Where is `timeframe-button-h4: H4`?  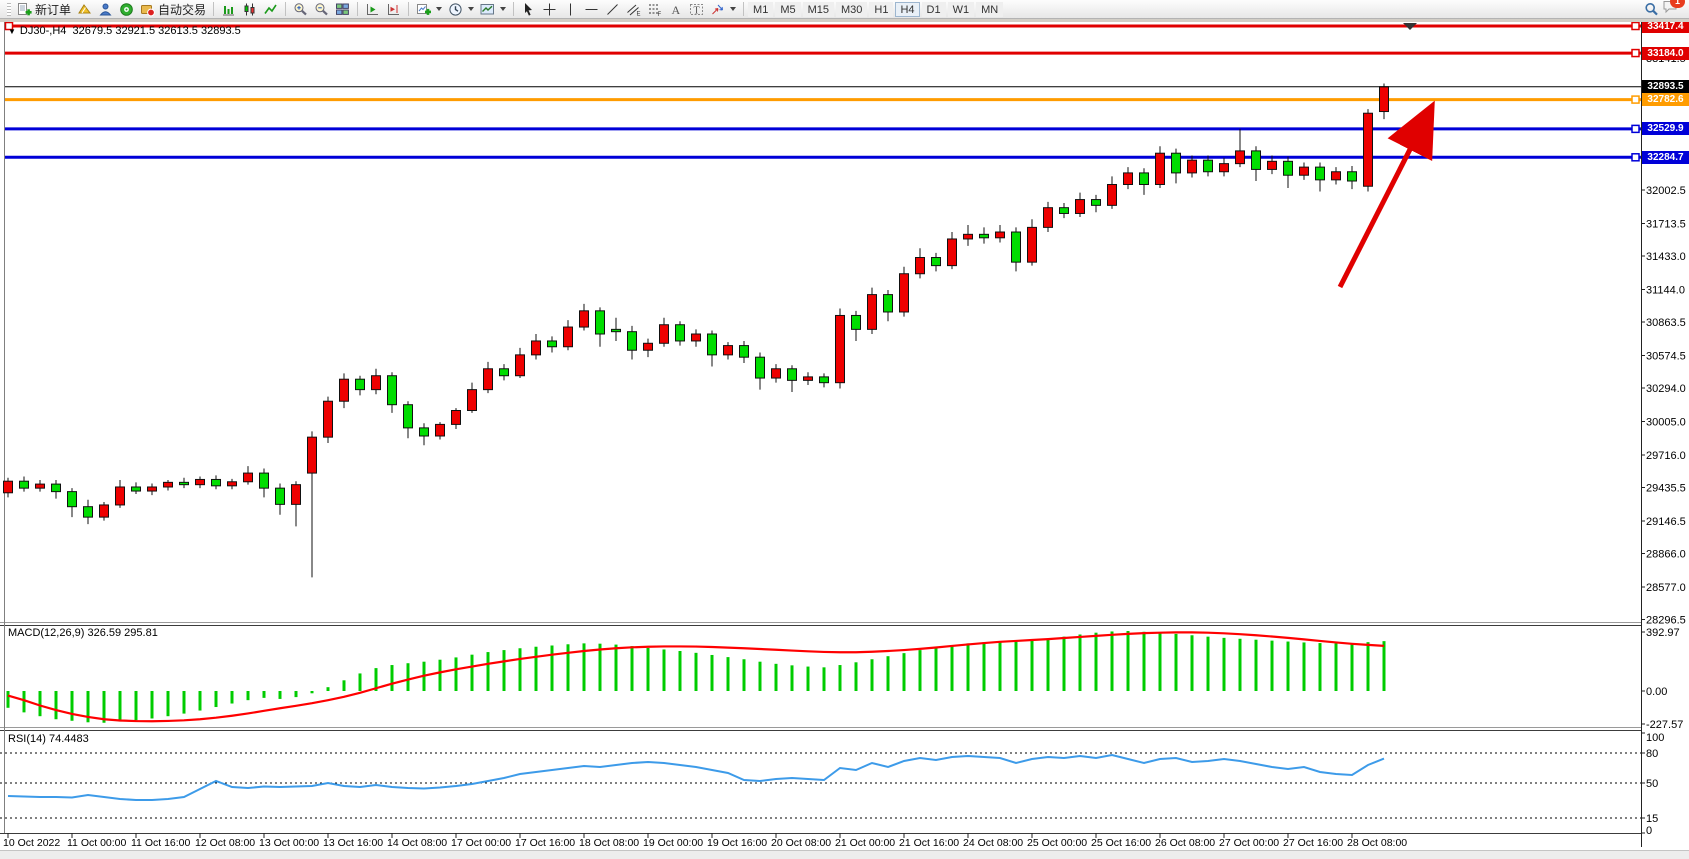 timeframe-button-h4: H4 is located at coordinates (907, 9).